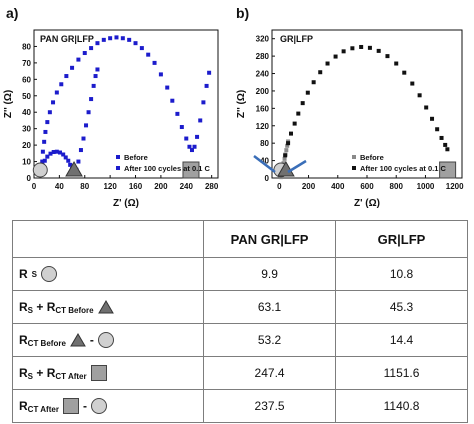 This screenshot has height=424, width=474. I want to click on x-tick-label: 800, so click(397, 186).